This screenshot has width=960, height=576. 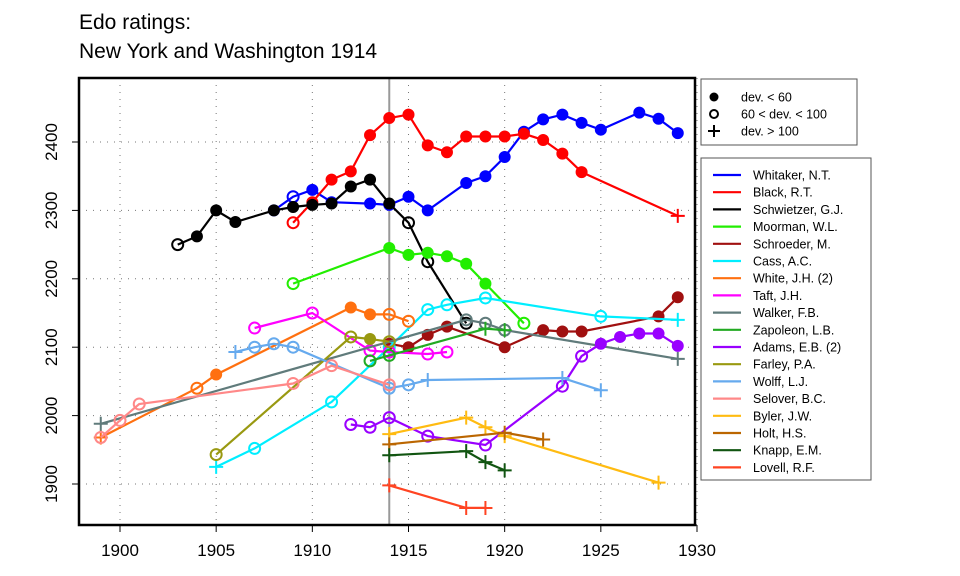 What do you see at coordinates (772, 244) in the screenshot?
I see `series-legend-entry: Schroeder, M.` at bounding box center [772, 244].